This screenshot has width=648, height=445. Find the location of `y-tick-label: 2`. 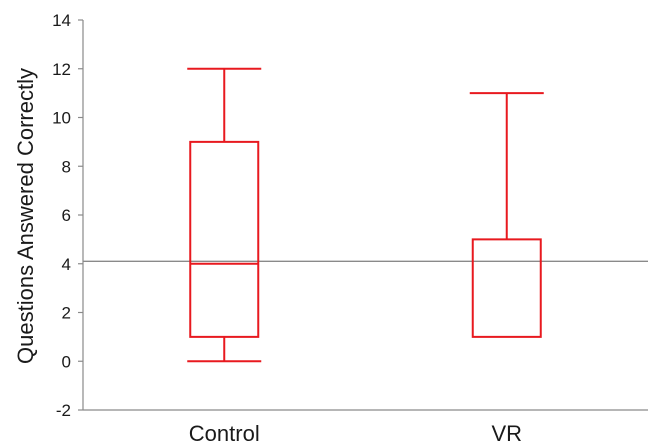

y-tick-label: 2 is located at coordinates (66, 313).